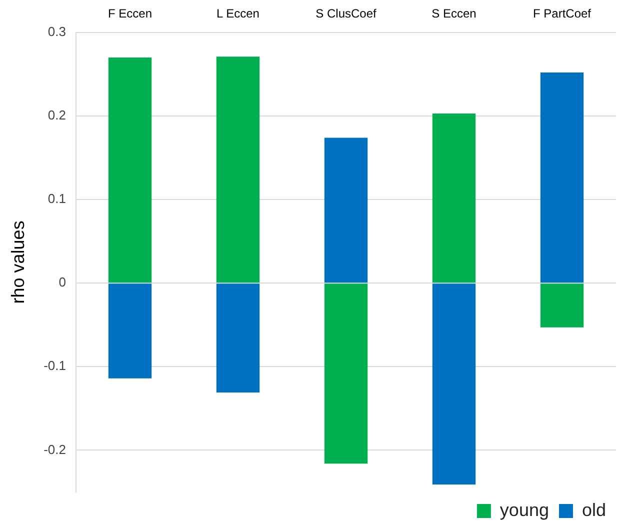 The height and width of the screenshot is (530, 620). I want to click on y-tick-label: -0.1, so click(55, 366).